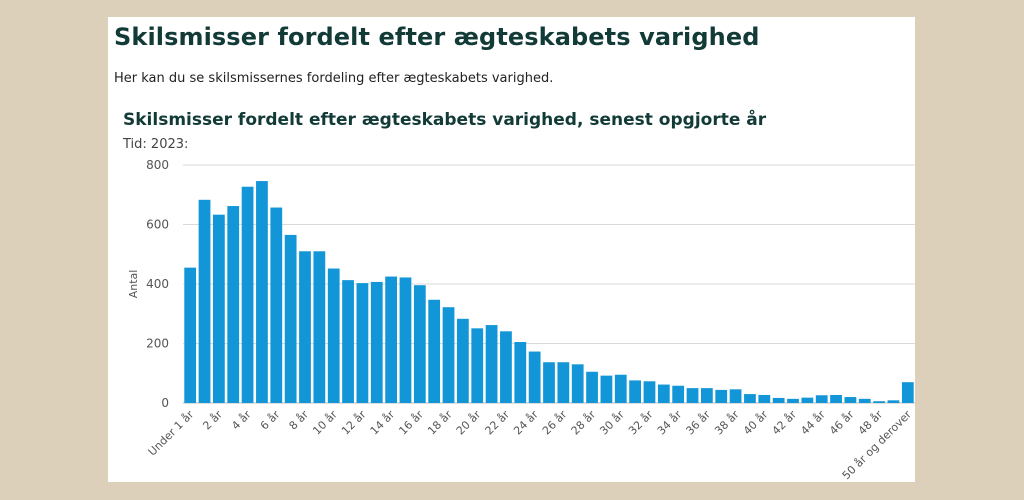  Describe the element at coordinates (584, 423) in the screenshot. I see `x-tick-label: 28 år` at that location.